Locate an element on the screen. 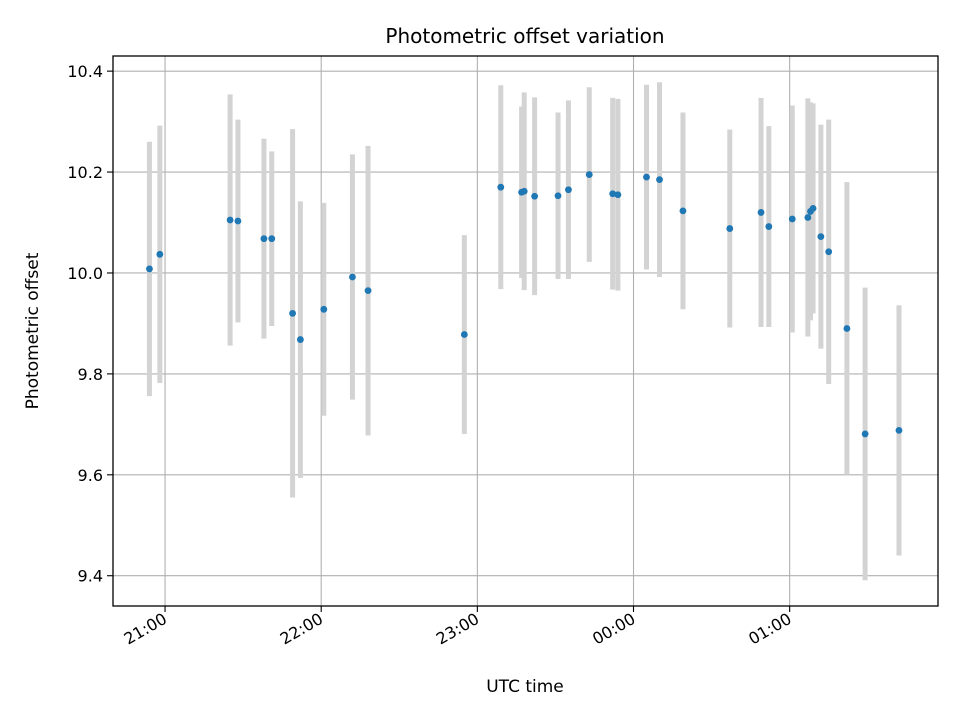  x-tick-label: 22:00 is located at coordinates (301, 629).